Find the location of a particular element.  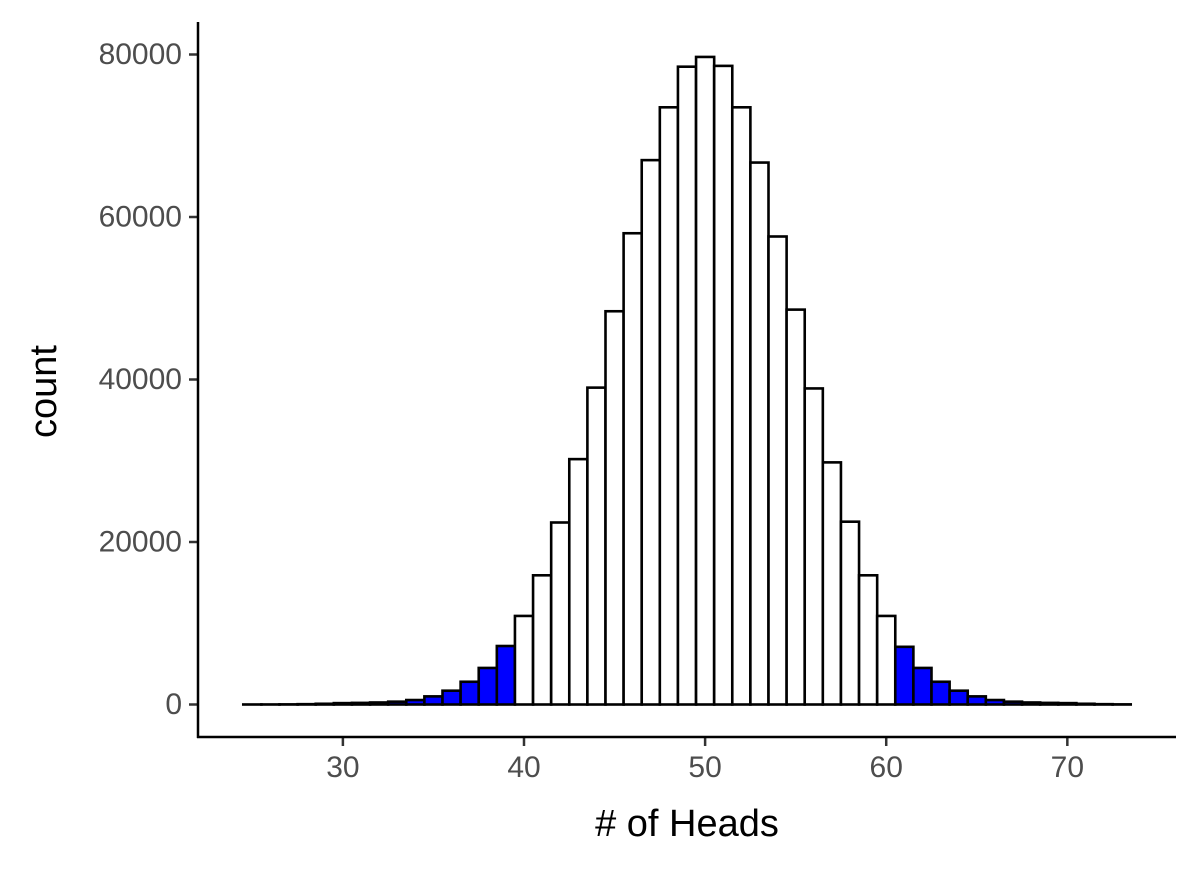

y-tick-label: 60000 is located at coordinates (140, 217).